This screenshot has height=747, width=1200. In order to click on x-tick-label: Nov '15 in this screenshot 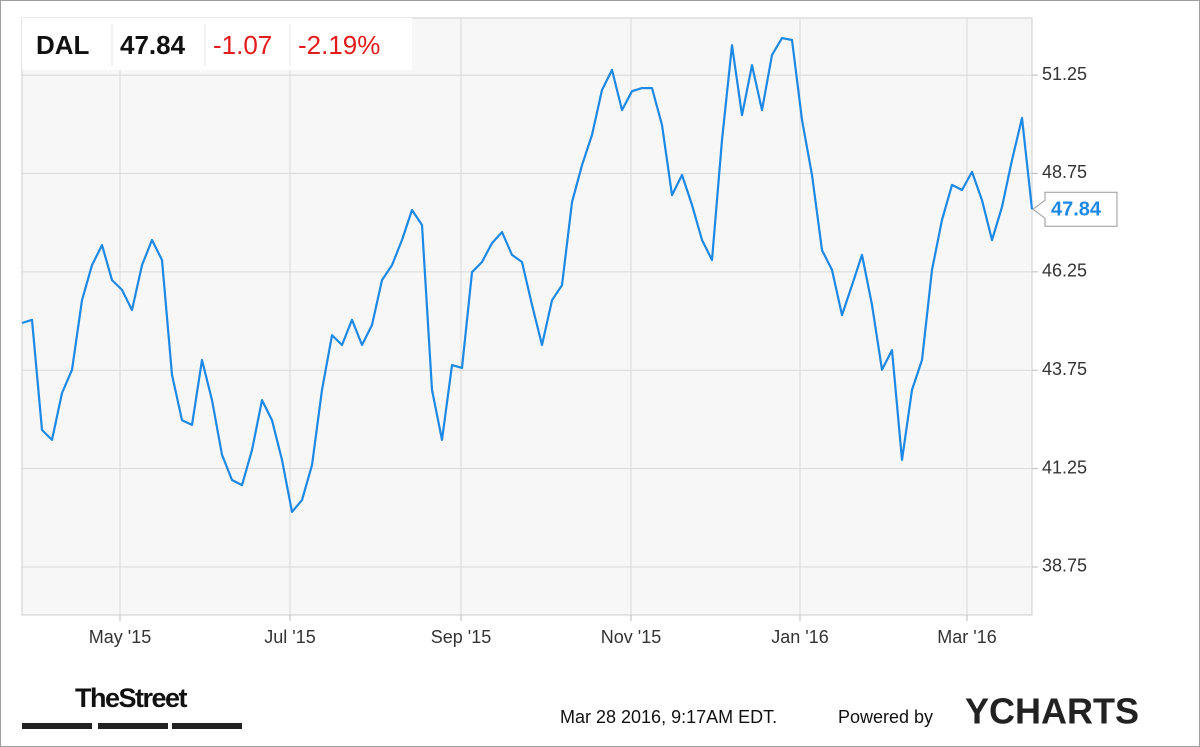, I will do `click(631, 637)`.